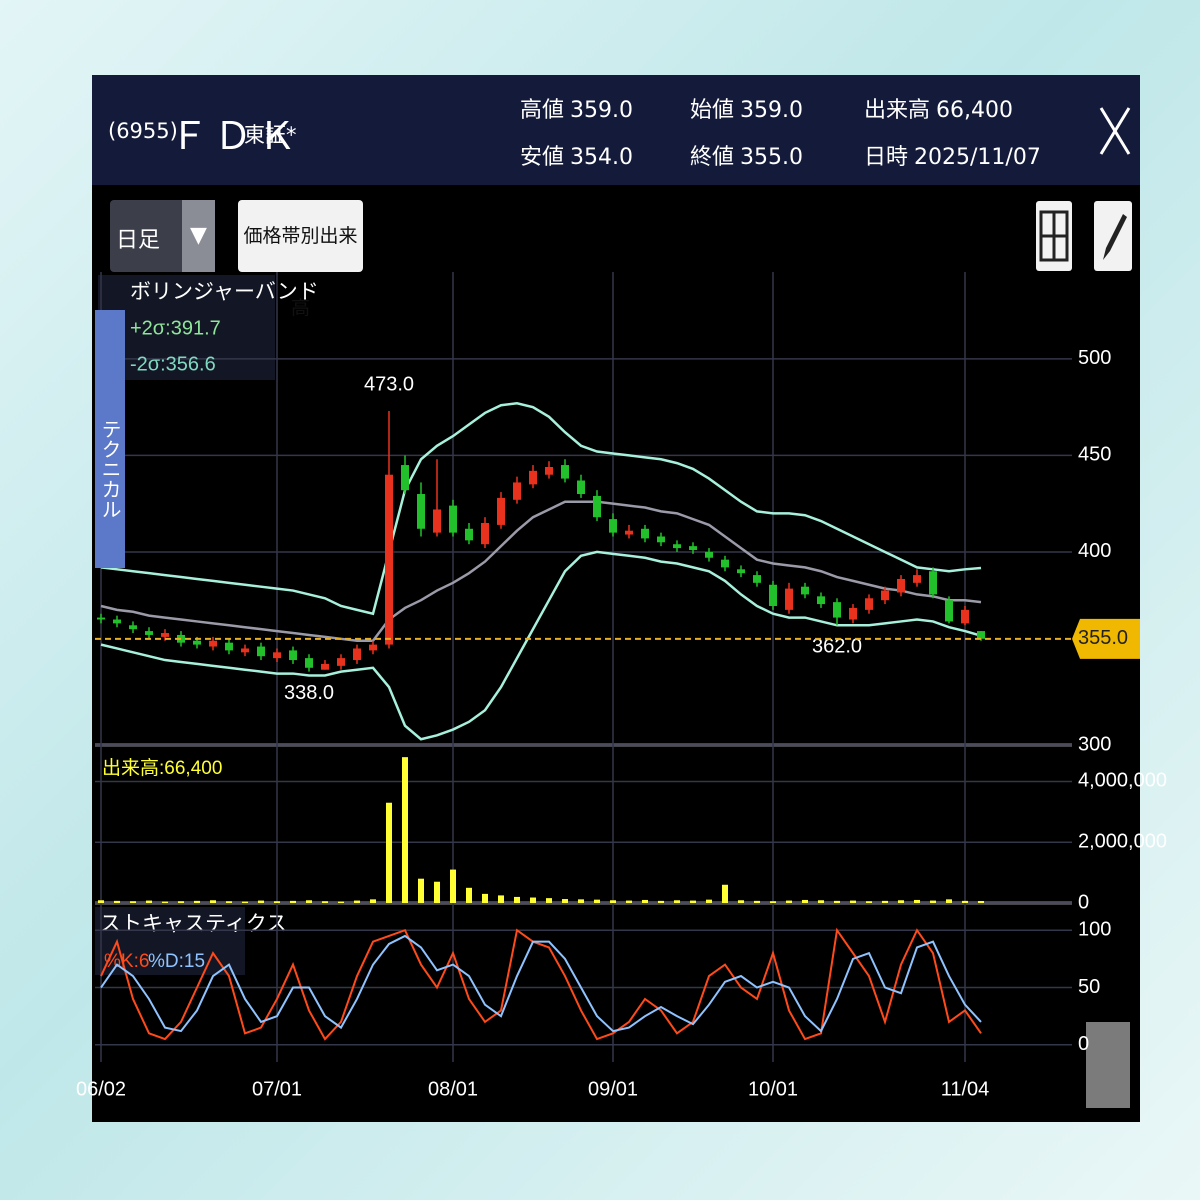 This screenshot has height=1200, width=1200. Describe the element at coordinates (1054, 236) in the screenshot. I see `layout-button` at that location.